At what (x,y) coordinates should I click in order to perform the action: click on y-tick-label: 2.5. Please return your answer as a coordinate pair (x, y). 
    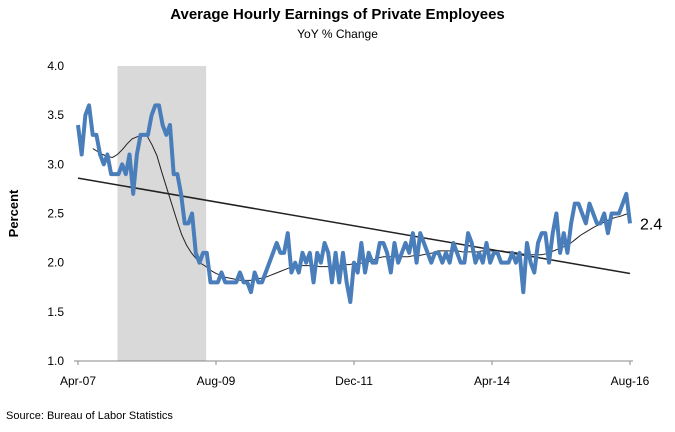
    Looking at the image, I should click on (55, 214).